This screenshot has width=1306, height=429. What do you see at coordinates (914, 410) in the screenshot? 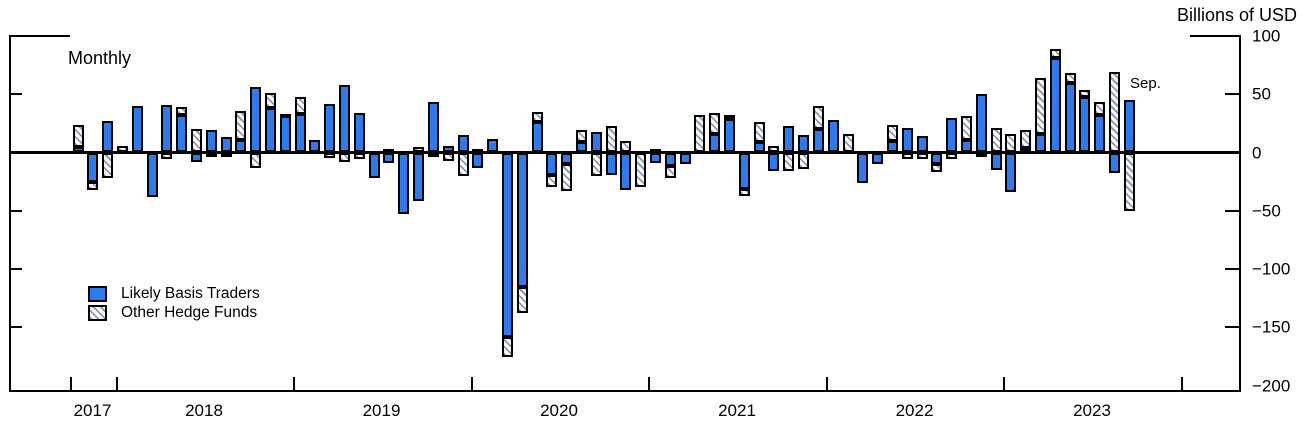
I see `x-year-label: 2022` at bounding box center [914, 410].